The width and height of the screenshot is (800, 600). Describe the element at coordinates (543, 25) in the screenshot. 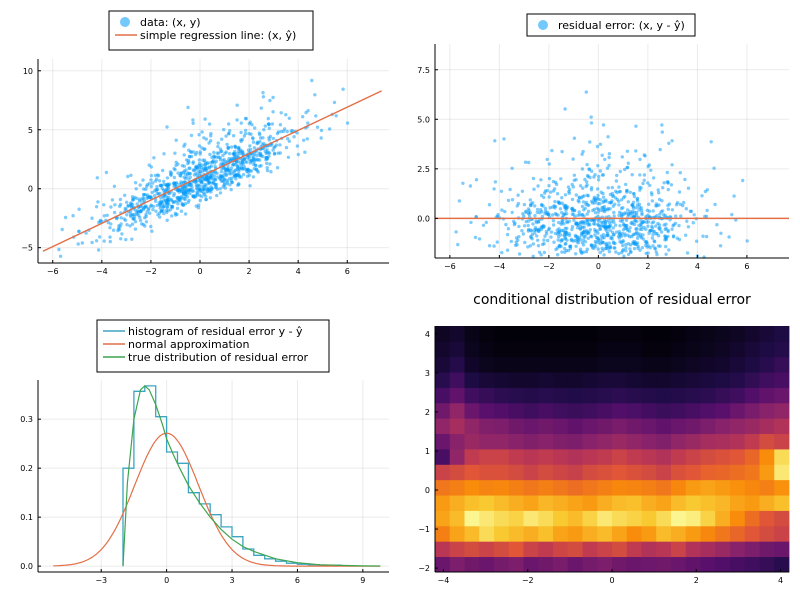

I see `legend-marker` at that location.